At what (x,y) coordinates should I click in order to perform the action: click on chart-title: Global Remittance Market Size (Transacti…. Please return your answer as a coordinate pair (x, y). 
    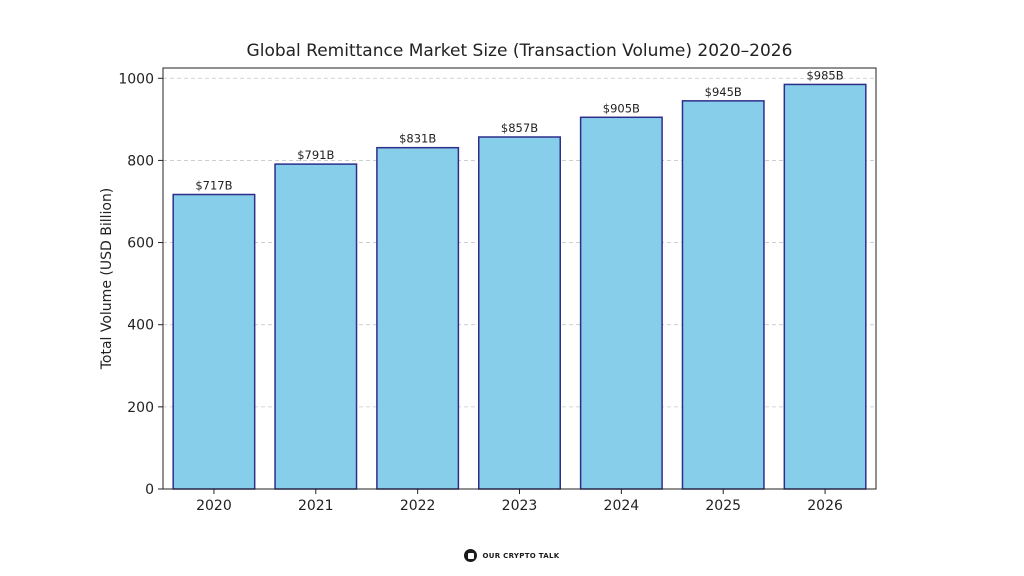
    Looking at the image, I should click on (520, 51).